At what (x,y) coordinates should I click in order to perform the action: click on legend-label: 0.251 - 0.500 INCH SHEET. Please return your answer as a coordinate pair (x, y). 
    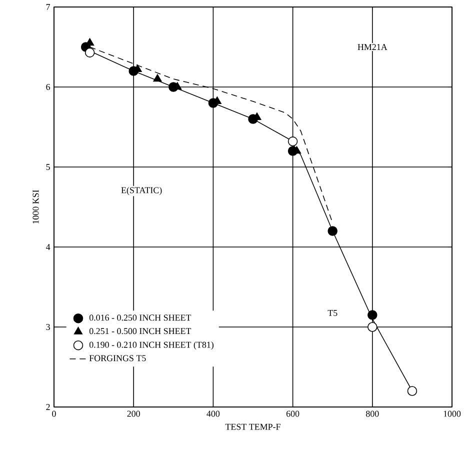
    Looking at the image, I should click on (140, 331).